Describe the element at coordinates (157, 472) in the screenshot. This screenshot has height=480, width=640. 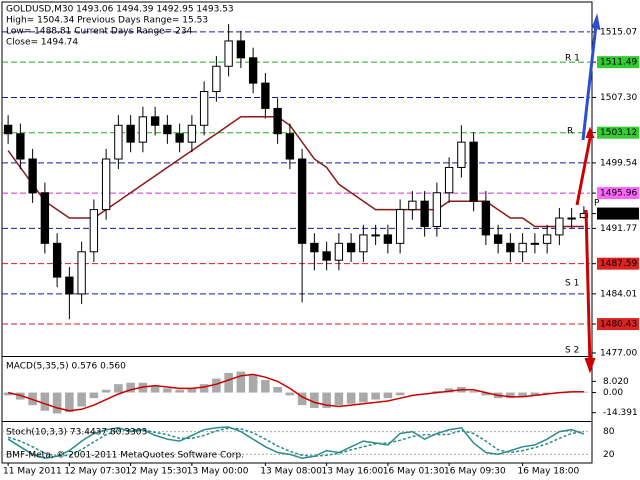
I see `x-tick-label: 12 May 15:30` at that location.